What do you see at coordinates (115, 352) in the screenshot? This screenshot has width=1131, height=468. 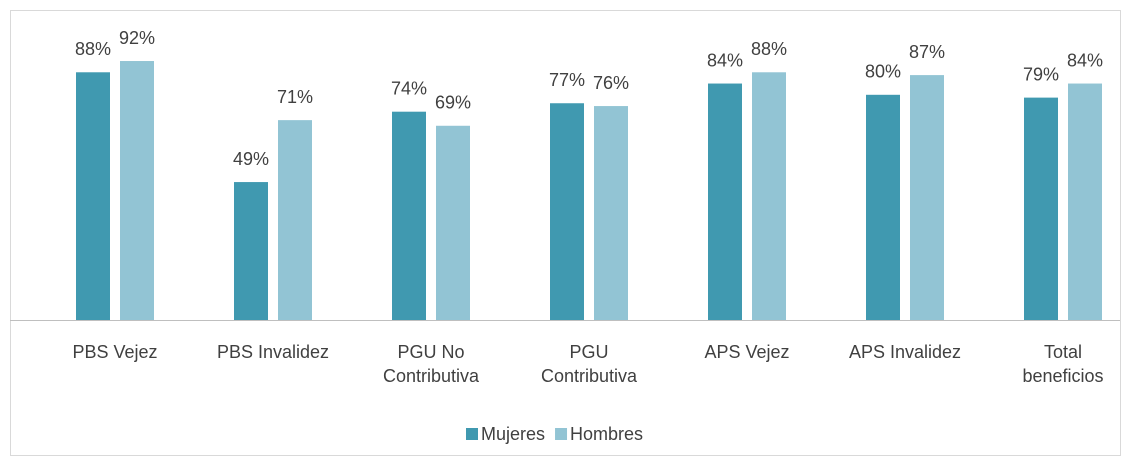 I see `x-tick-label: PBS Vejez` at bounding box center [115, 352].